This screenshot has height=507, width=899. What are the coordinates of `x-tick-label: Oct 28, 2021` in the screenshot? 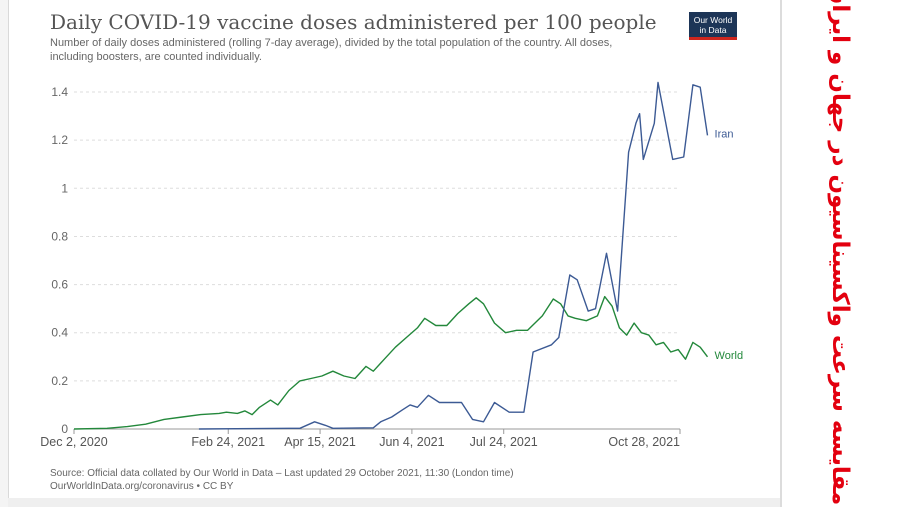 It's located at (644, 442).